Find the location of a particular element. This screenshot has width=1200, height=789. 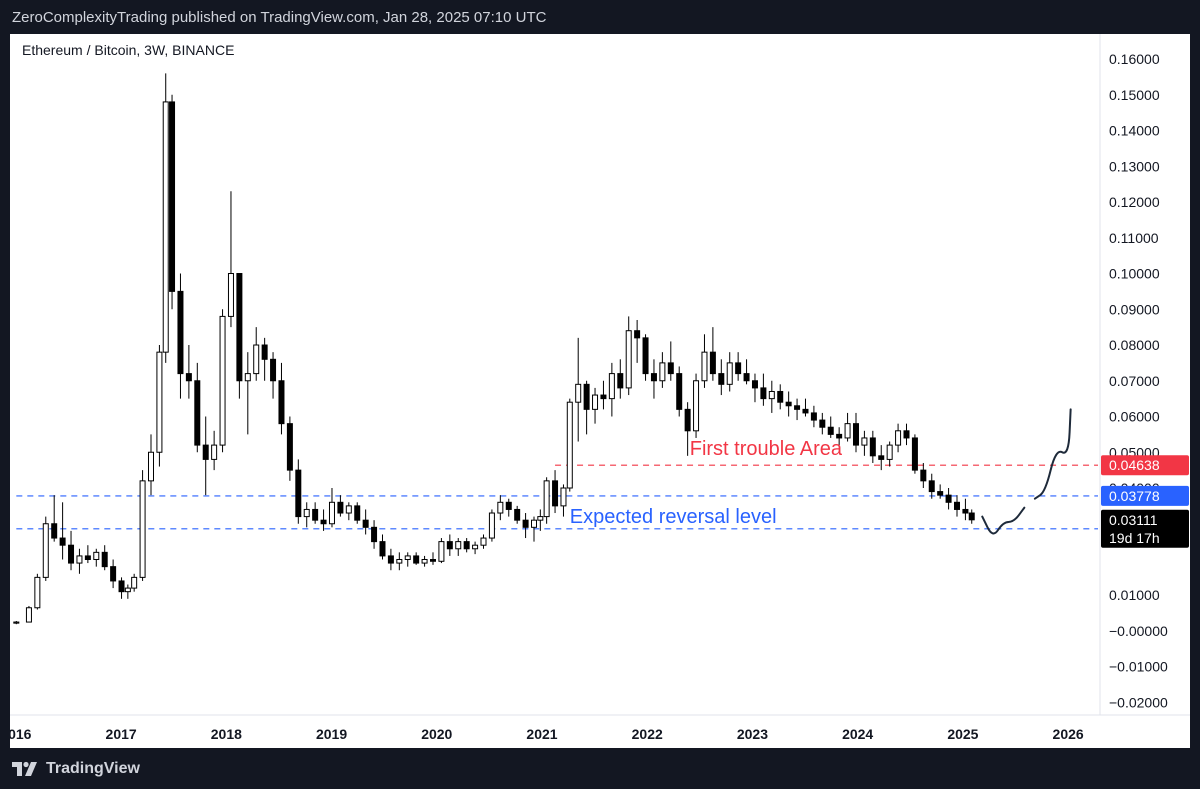

brand: TradingView is located at coordinates (76, 769).